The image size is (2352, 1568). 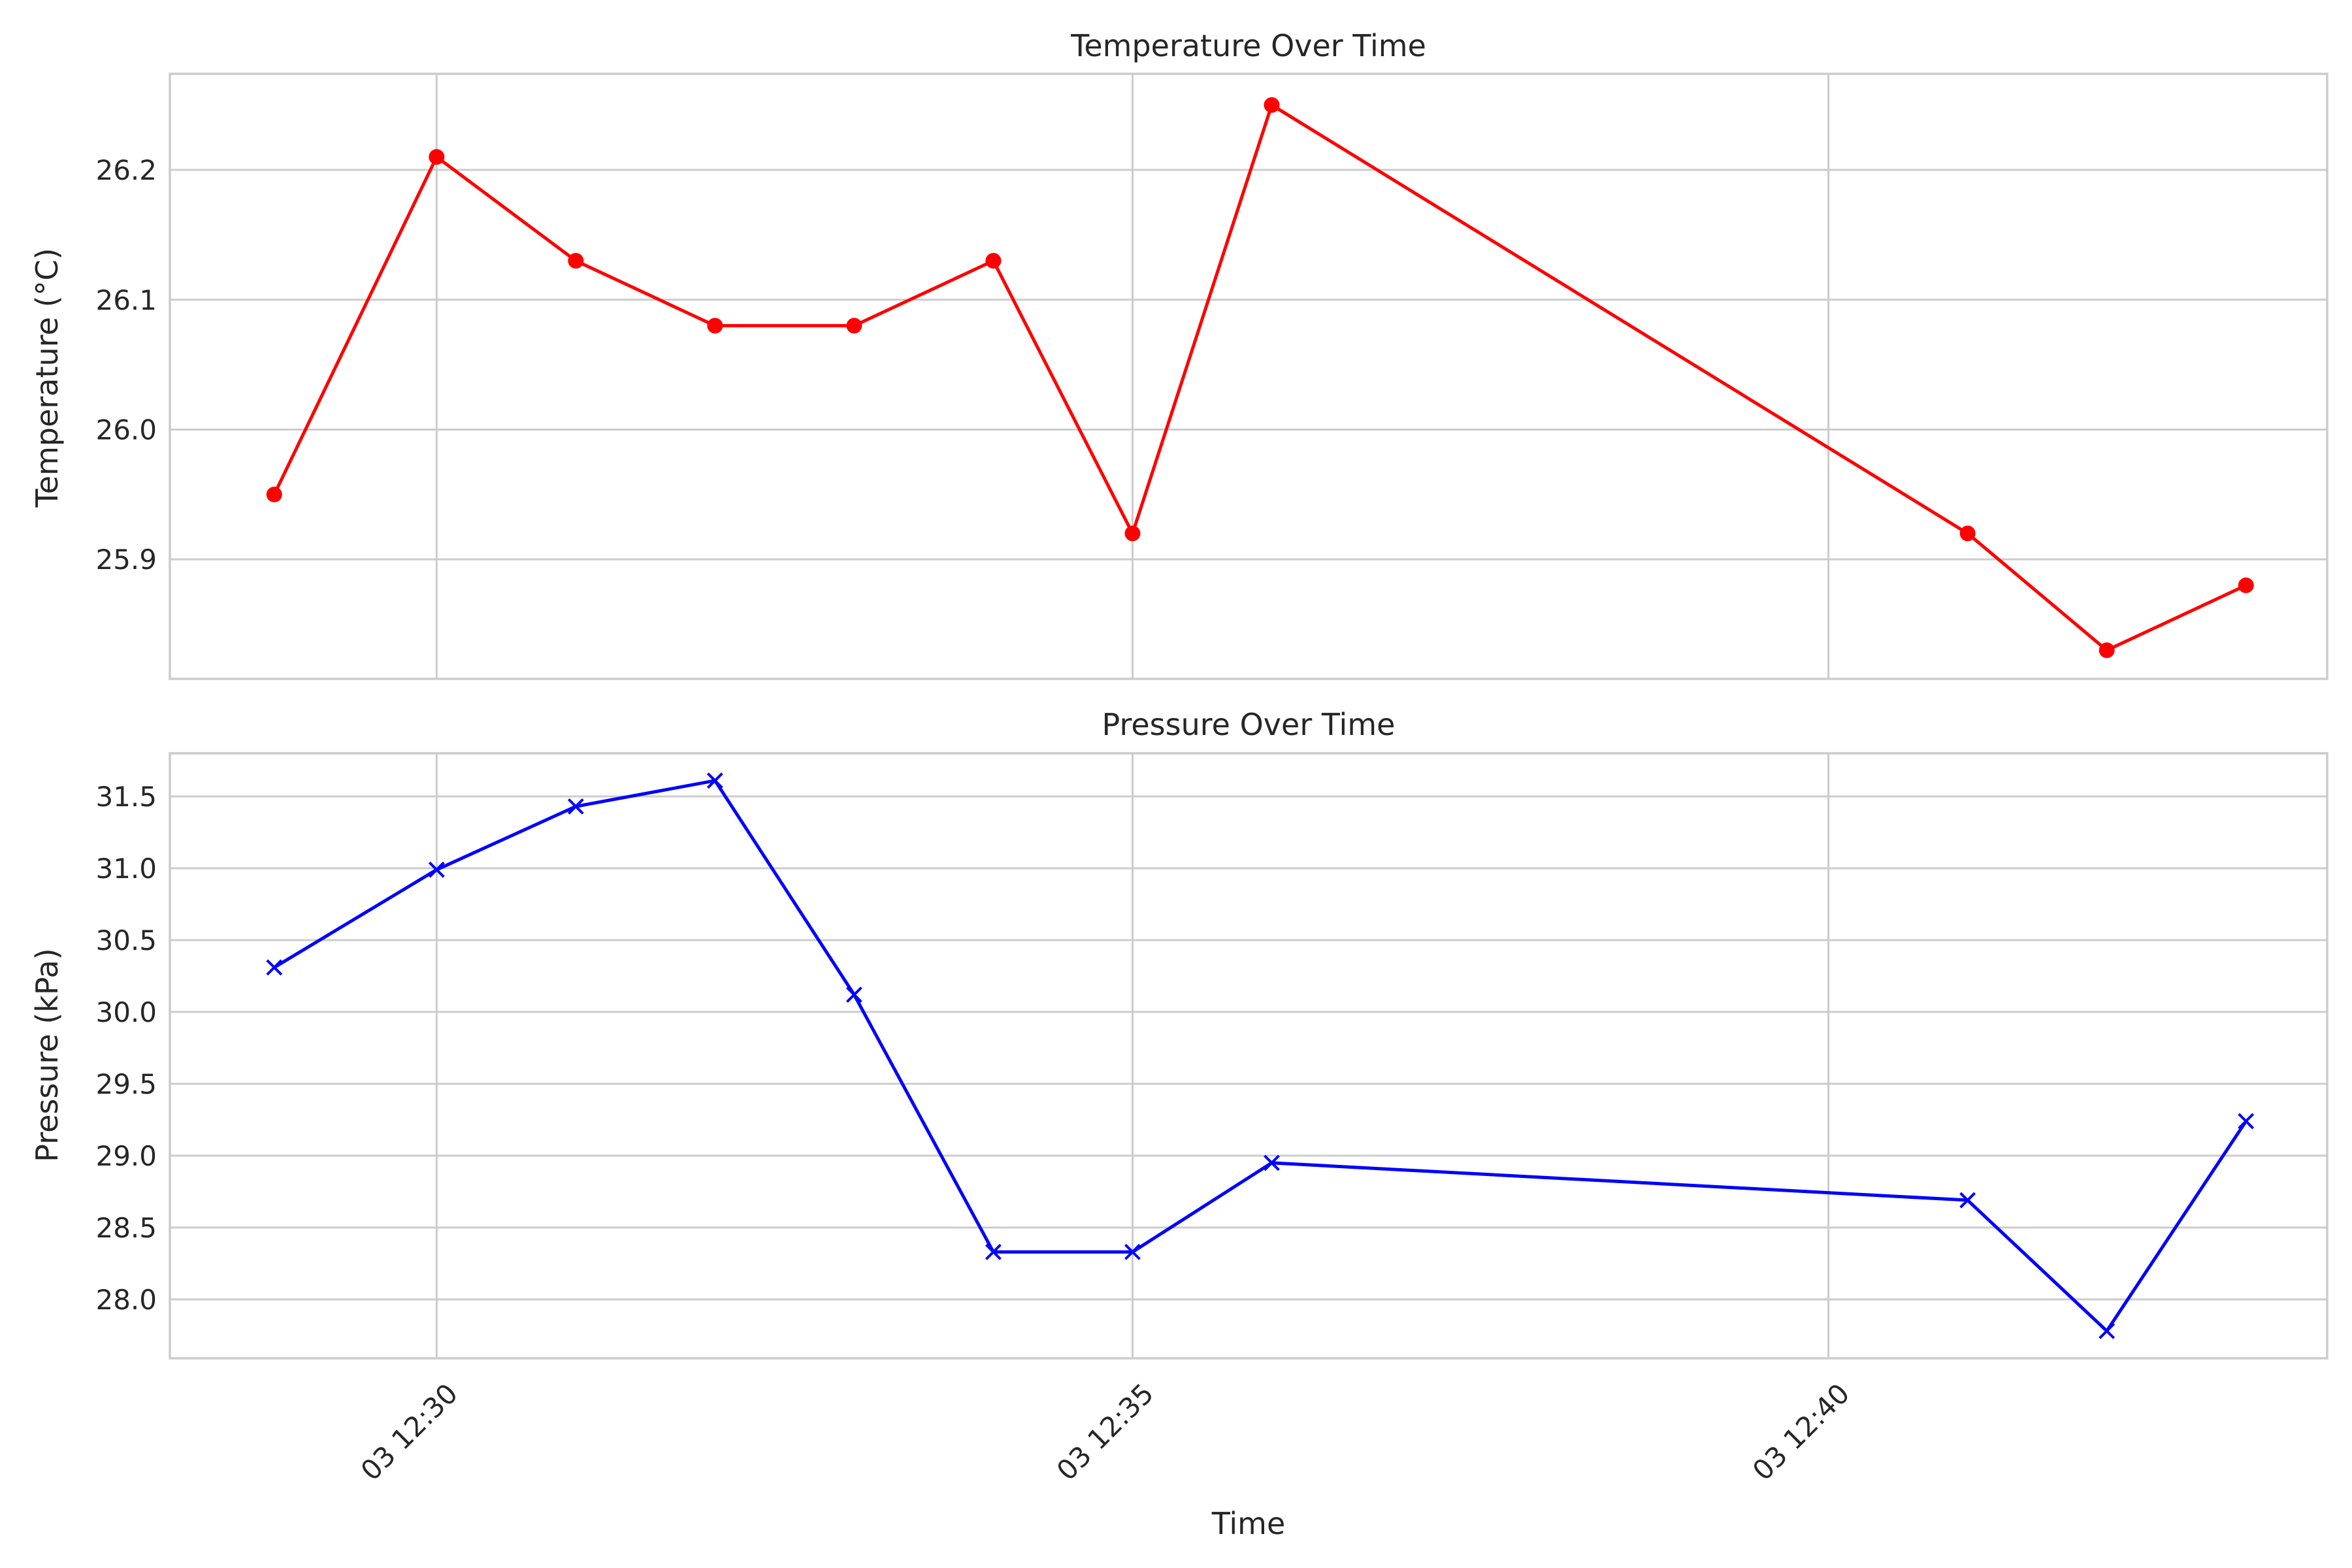 I want to click on y-tick-label: 29.5, so click(x=126, y=1084).